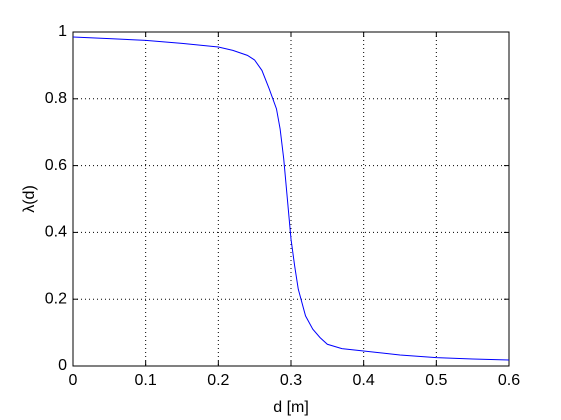 The image size is (561, 420). What do you see at coordinates (56, 165) in the screenshot?
I see `y-tick-label: 0.6` at bounding box center [56, 165].